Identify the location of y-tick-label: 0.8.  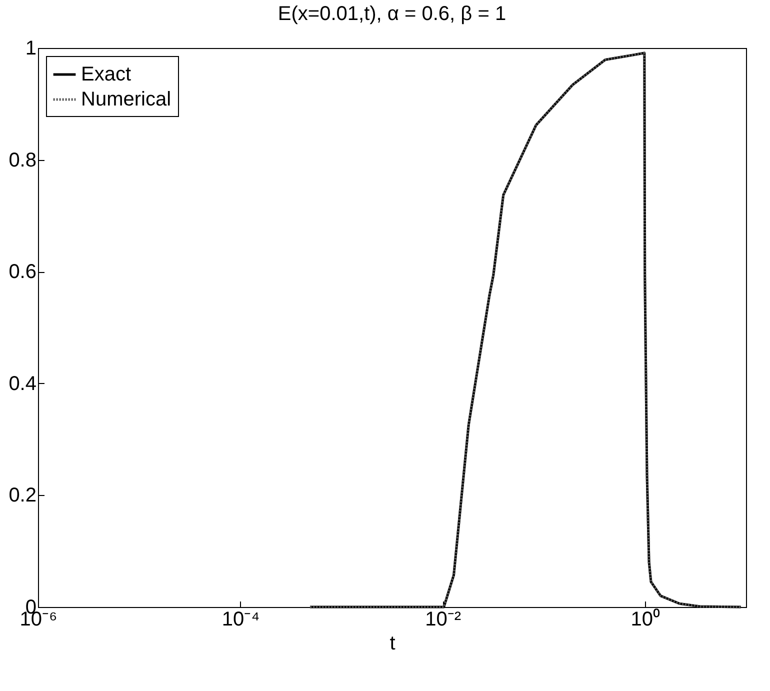
(22, 160).